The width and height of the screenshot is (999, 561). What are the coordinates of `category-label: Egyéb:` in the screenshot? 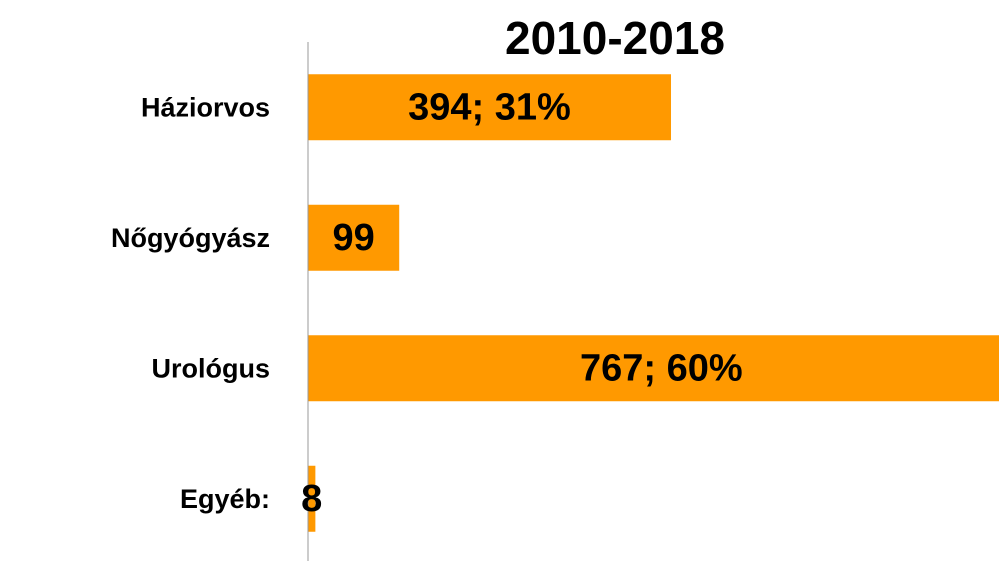 It's located at (225, 499).